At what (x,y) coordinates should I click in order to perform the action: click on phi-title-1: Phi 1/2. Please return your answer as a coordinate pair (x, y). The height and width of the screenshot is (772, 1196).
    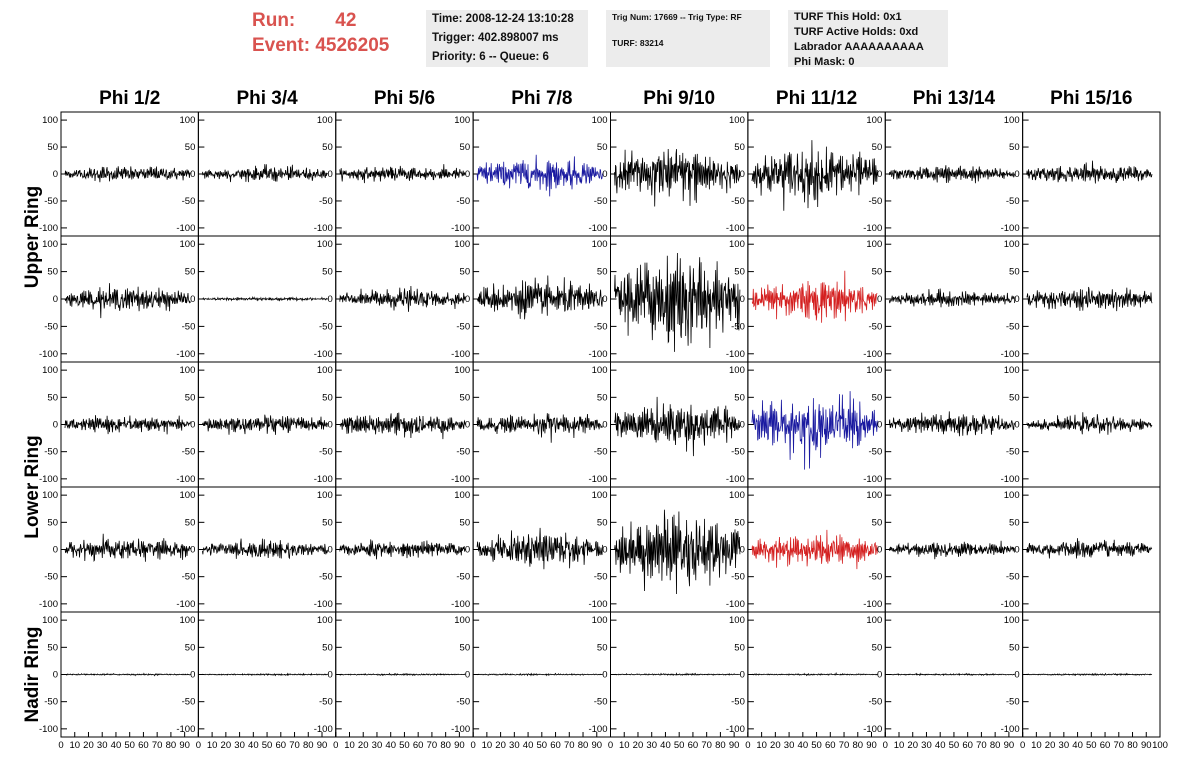
    Looking at the image, I should click on (129, 98).